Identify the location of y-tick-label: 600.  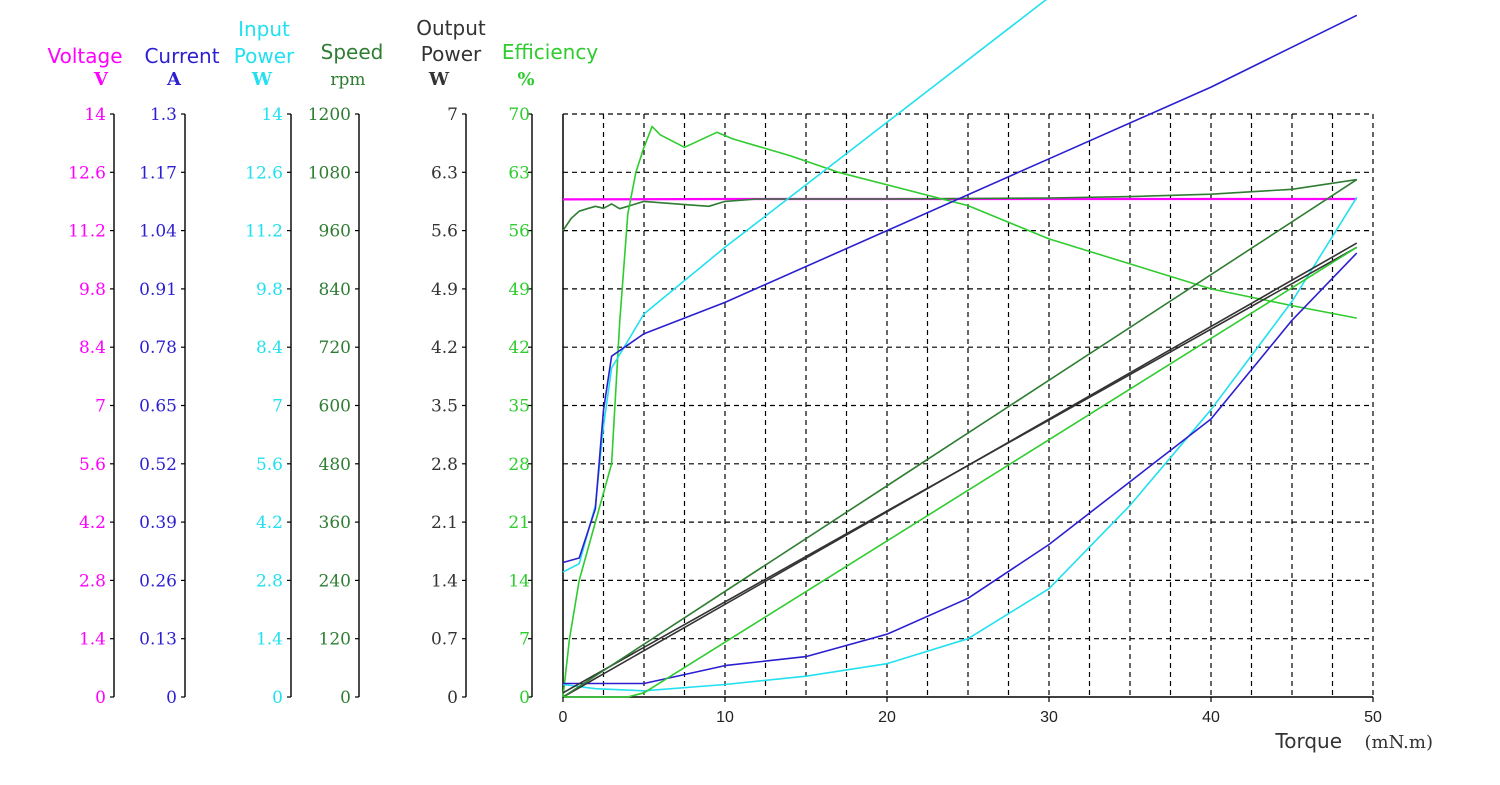
(335, 407).